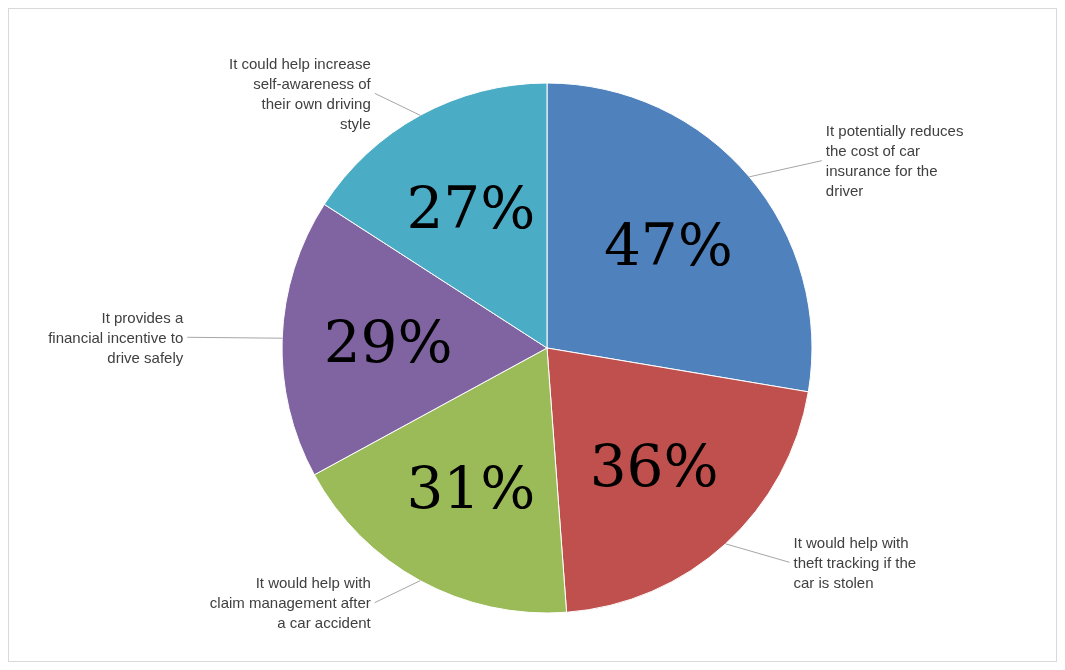 This screenshot has width=1065, height=670. Describe the element at coordinates (471, 487) in the screenshot. I see `data-label: 31%` at that location.